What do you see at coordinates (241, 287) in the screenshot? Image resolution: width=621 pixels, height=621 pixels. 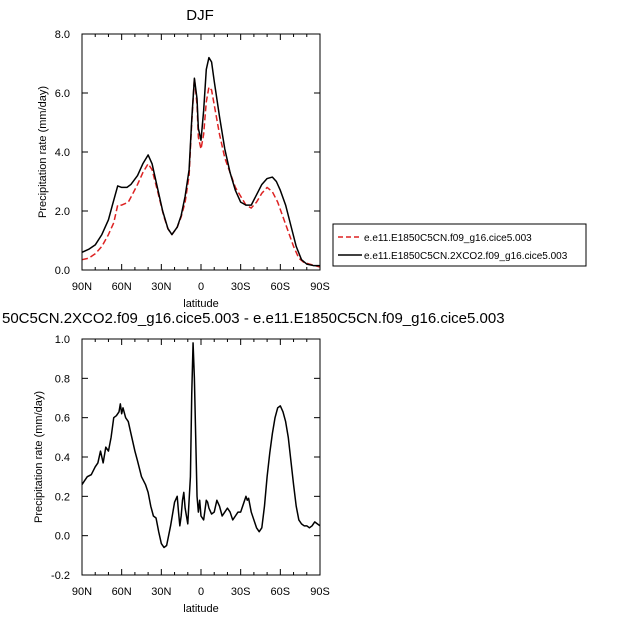 I see `top-x-tick-label: 30S` at bounding box center [241, 287].